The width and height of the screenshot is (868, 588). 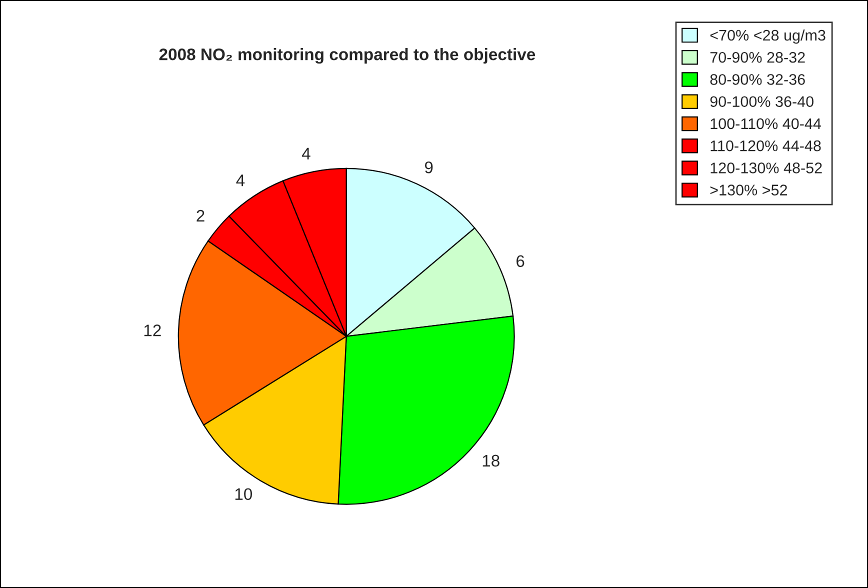 I want to click on data-label: 2, so click(x=200, y=216).